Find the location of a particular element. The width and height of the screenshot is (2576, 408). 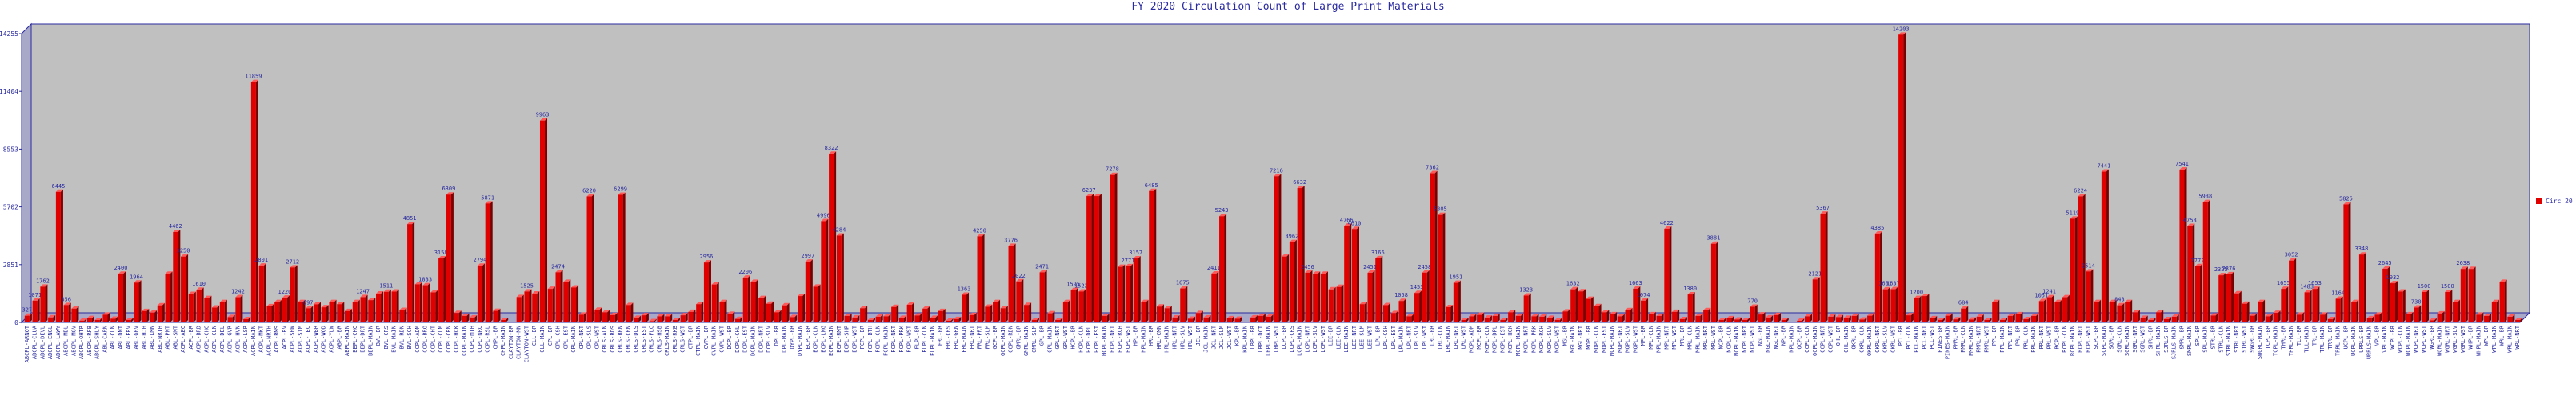

x-tick-label: OKRL-CLN is located at coordinates (1861, 339).